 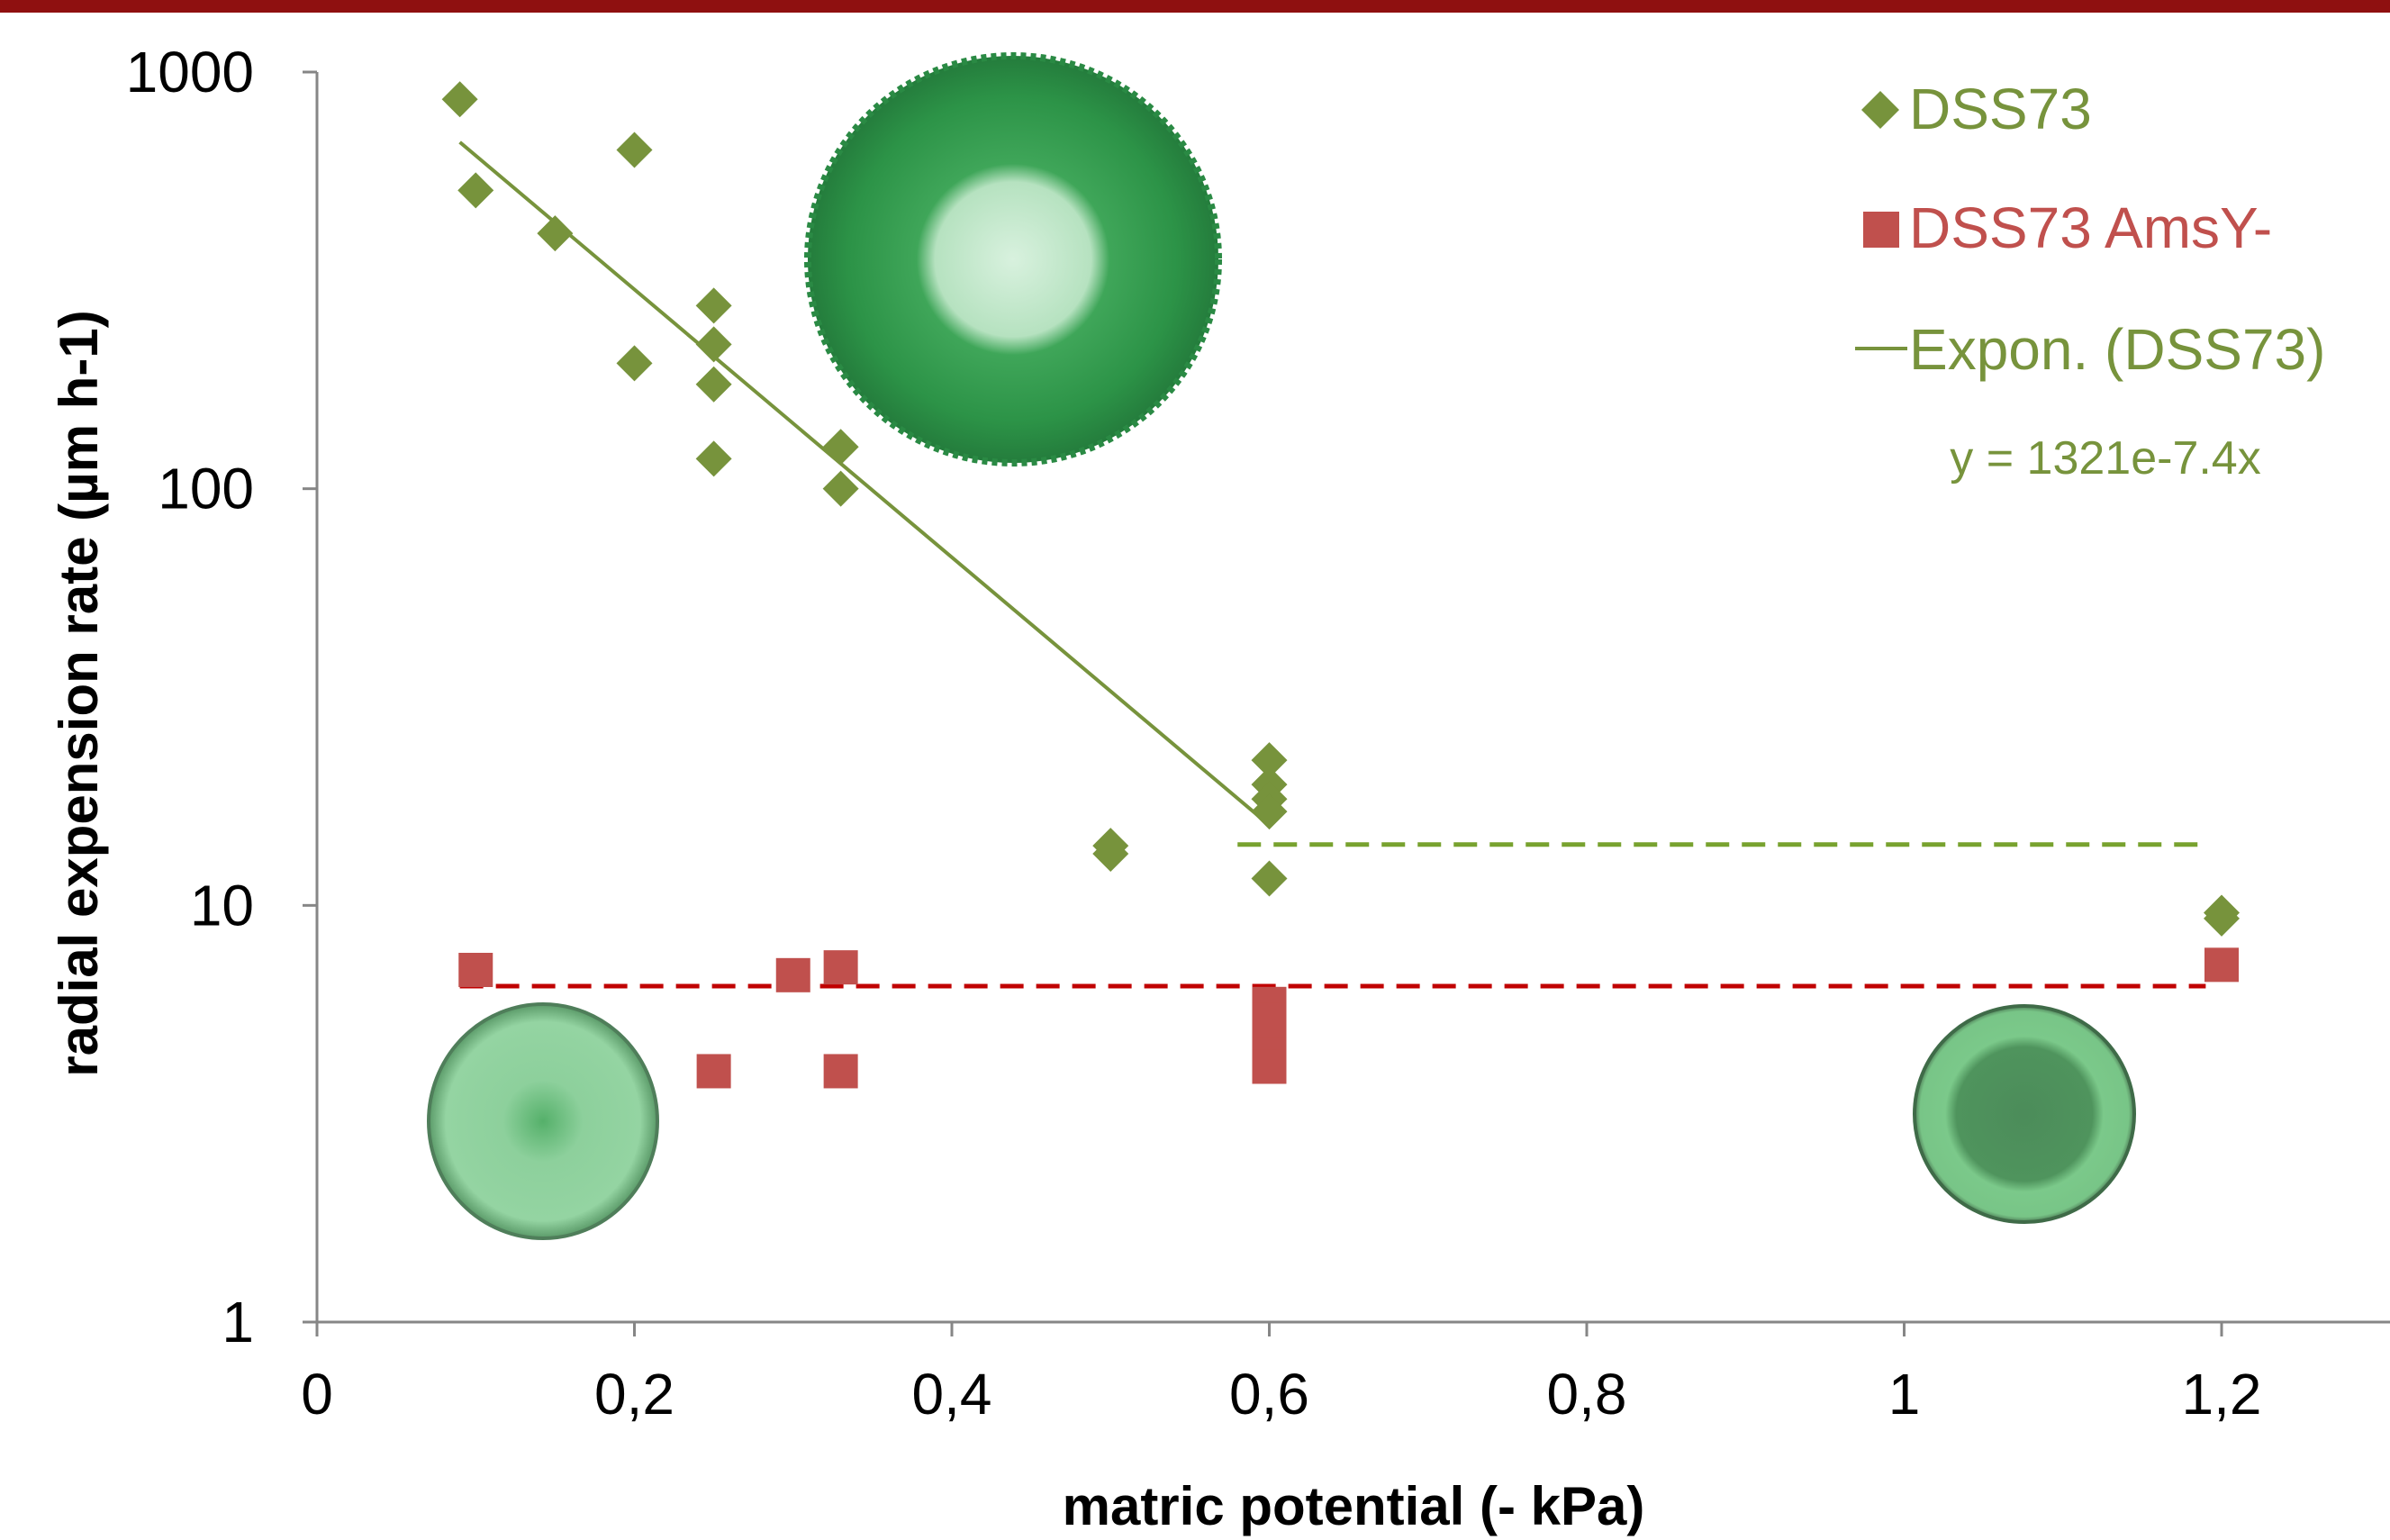 What do you see at coordinates (190, 72) in the screenshot?
I see `y-tick-label: 1000` at bounding box center [190, 72].